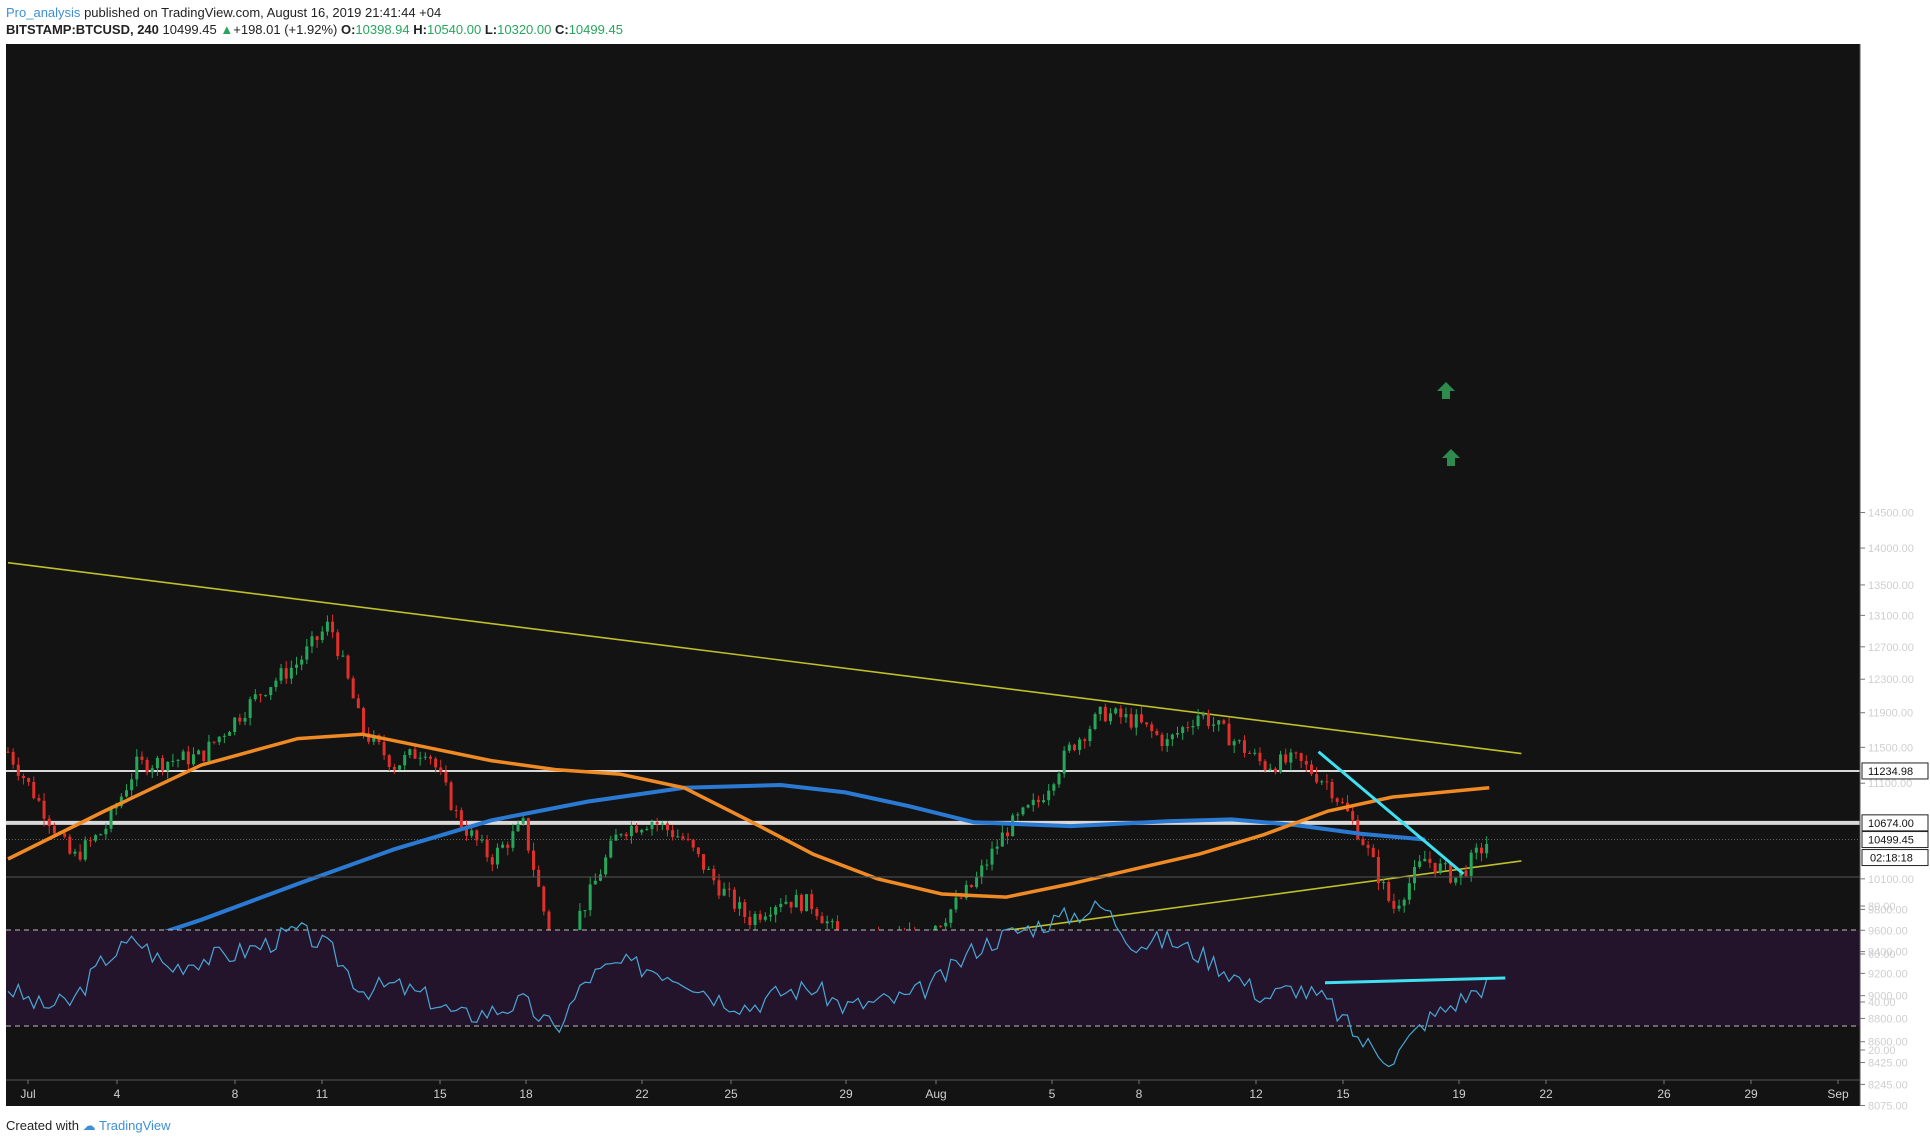 Image resolution: width=1930 pixels, height=1144 pixels. What do you see at coordinates (747, 983) in the screenshot?
I see `rsi-line` at bounding box center [747, 983].